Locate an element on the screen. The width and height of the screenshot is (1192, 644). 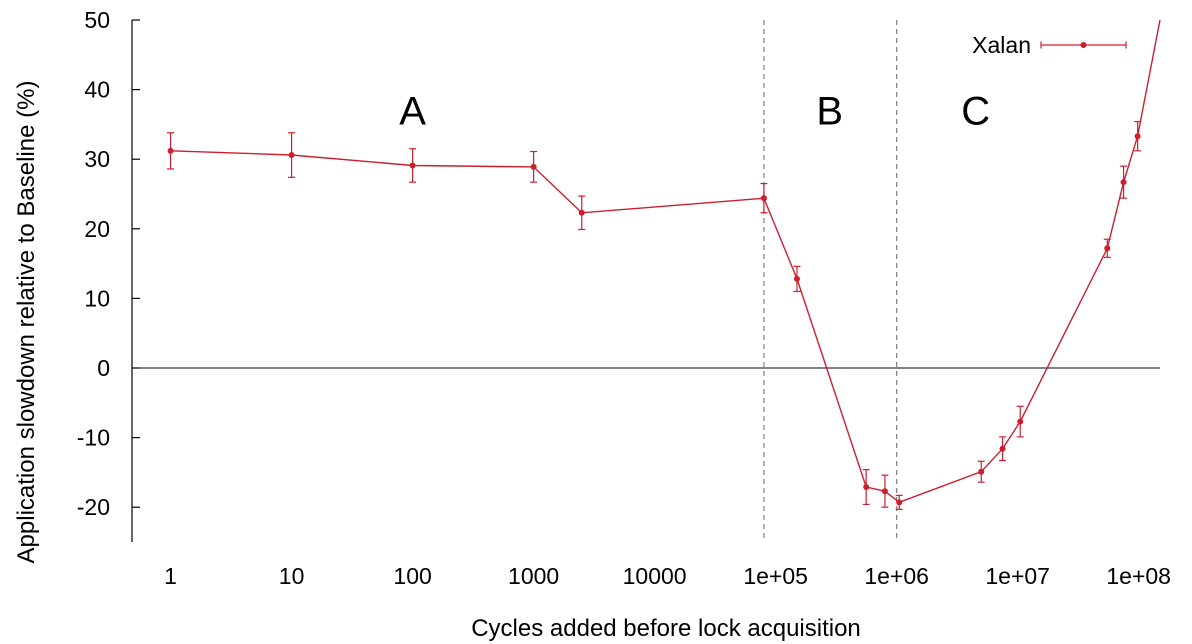
region-dividers is located at coordinates (830, 281).